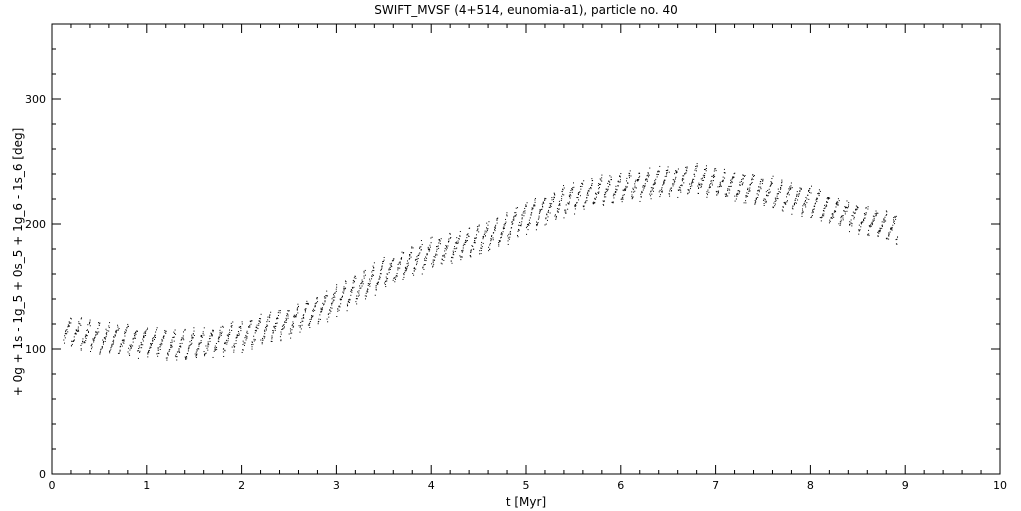 This screenshot has width=1021, height=511. I want to click on x-tick-label: 4, so click(431, 485).